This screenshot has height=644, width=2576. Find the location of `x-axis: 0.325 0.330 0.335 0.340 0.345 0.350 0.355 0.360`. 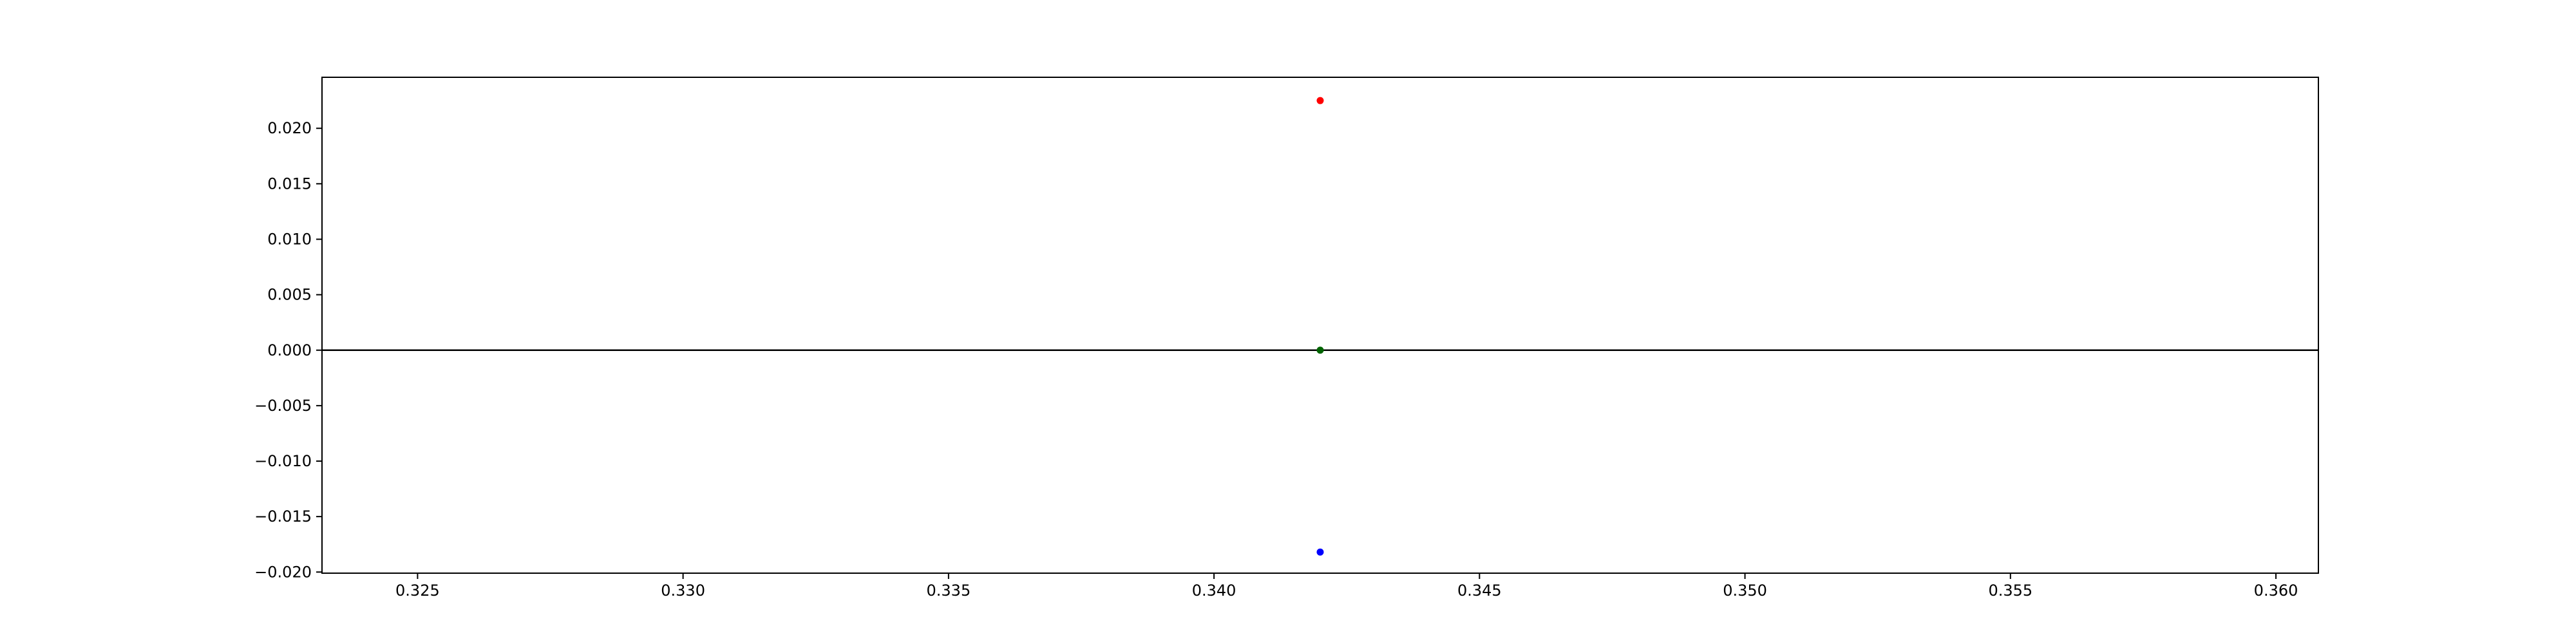

x-axis: 0.325 0.330 0.335 0.340 0.345 0.350 0.355 0.360 is located at coordinates (1347, 587).